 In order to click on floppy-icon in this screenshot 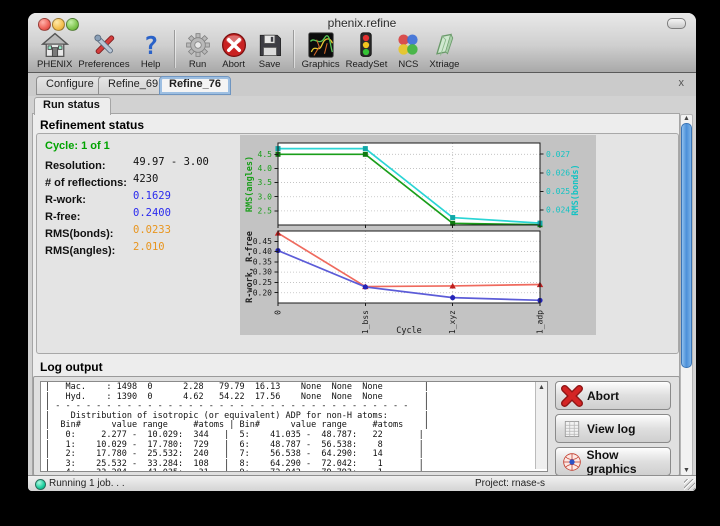, I will do `click(270, 45)`.